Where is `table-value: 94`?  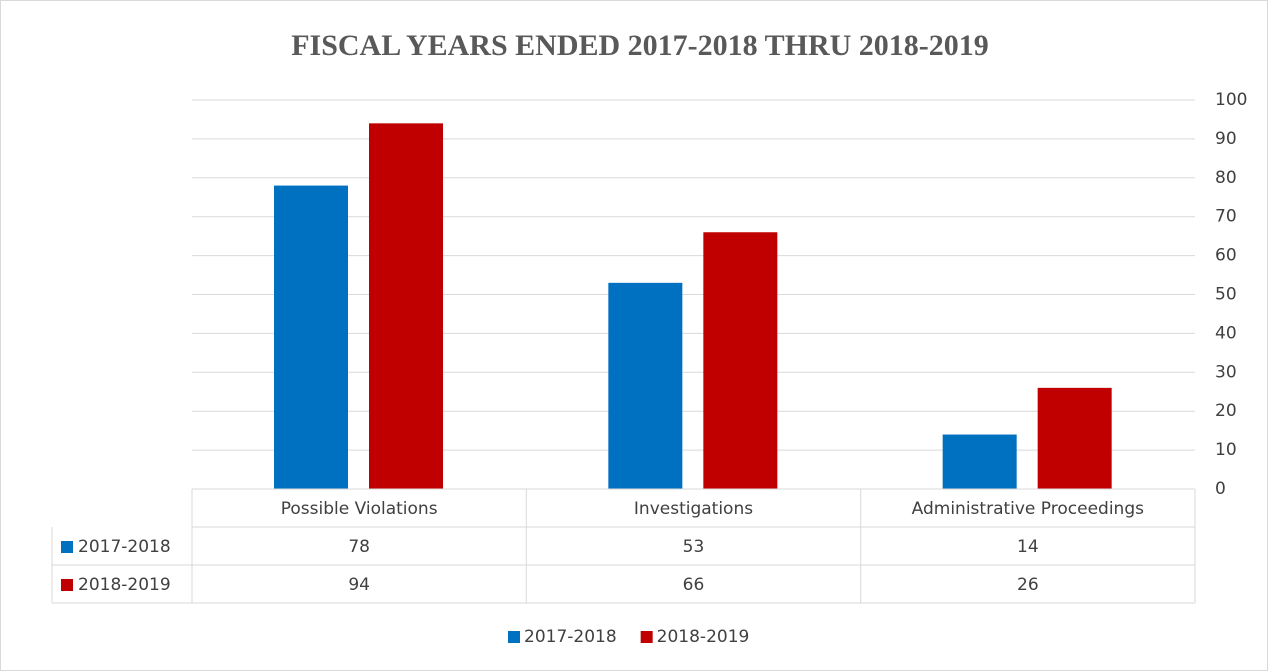
table-value: 94 is located at coordinates (359, 585).